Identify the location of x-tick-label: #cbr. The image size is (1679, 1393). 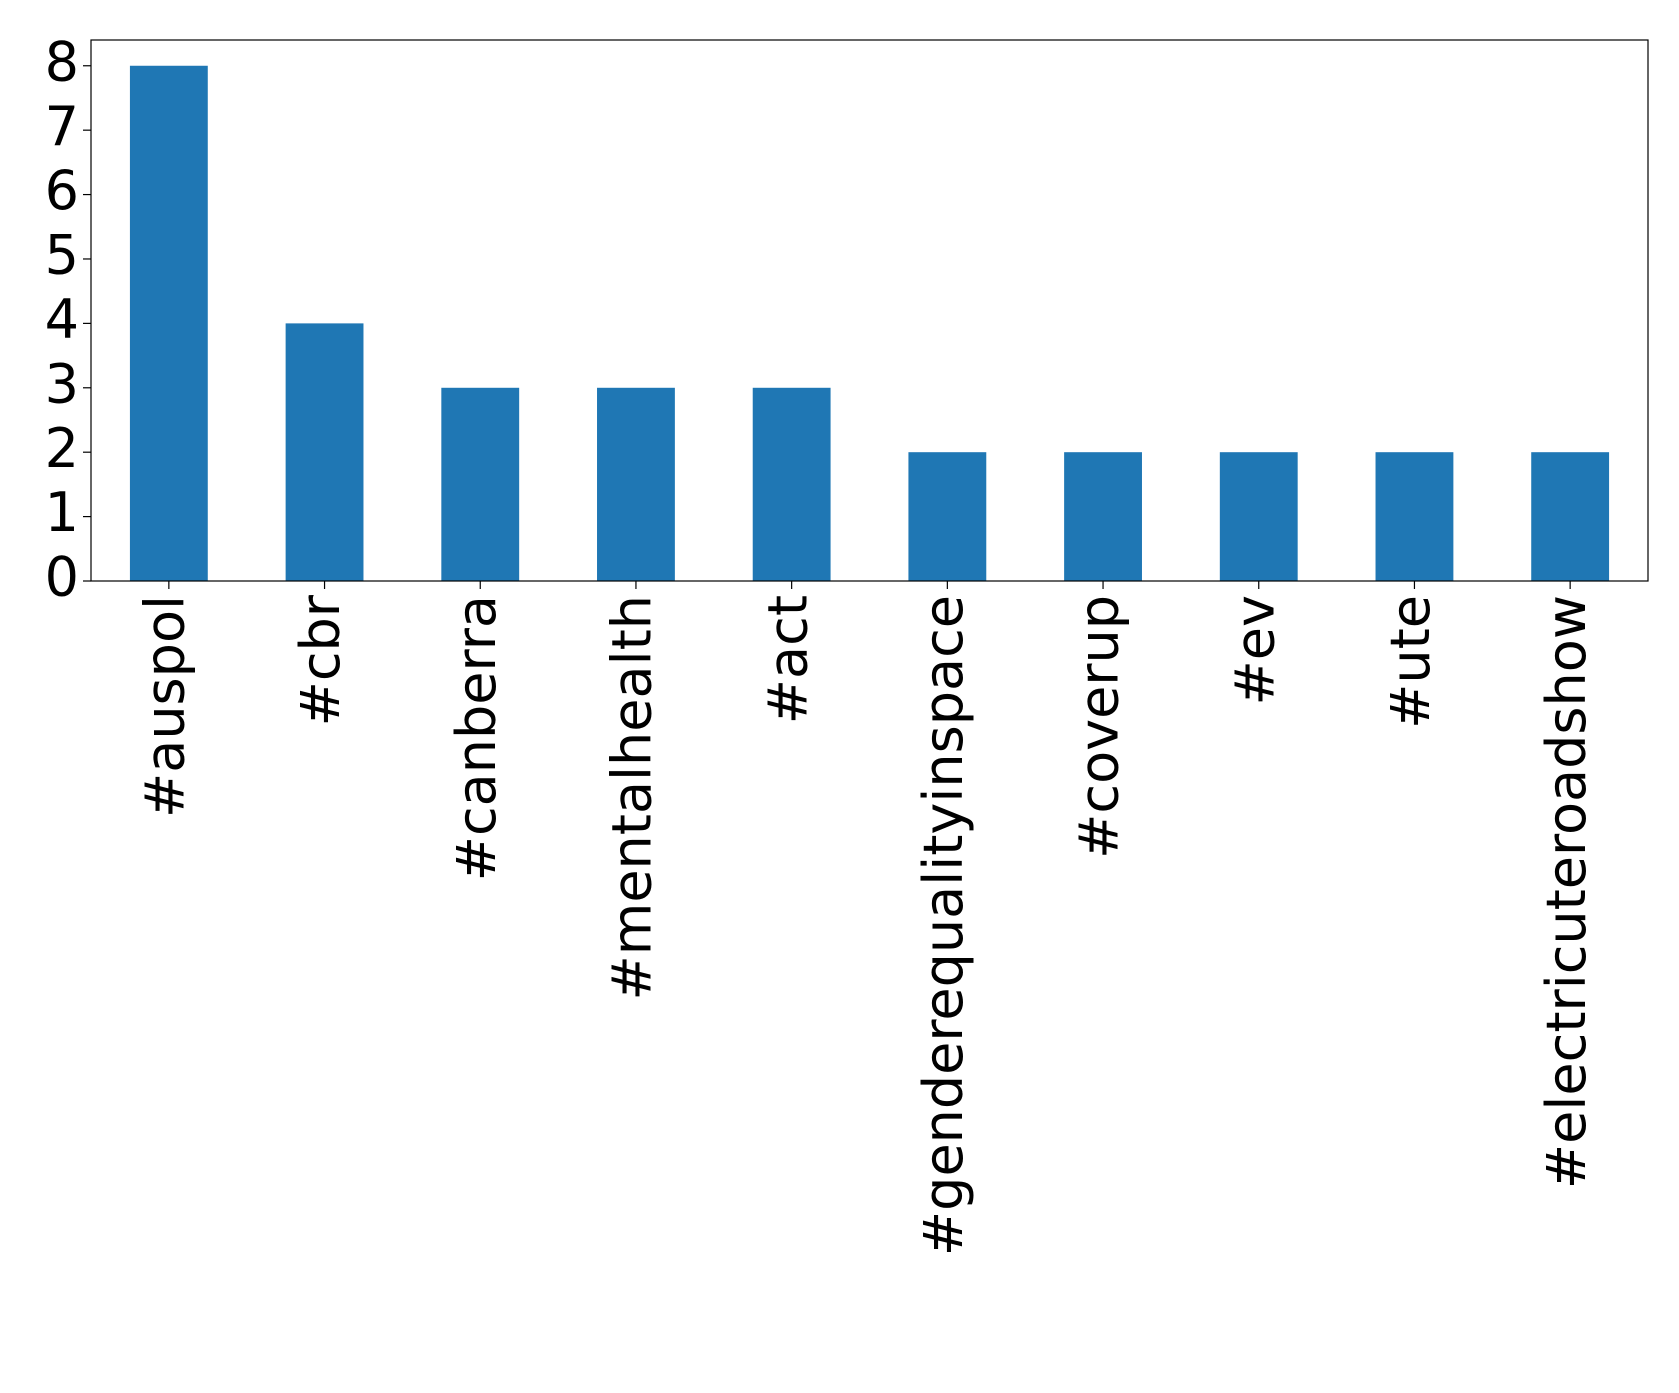
(320, 660).